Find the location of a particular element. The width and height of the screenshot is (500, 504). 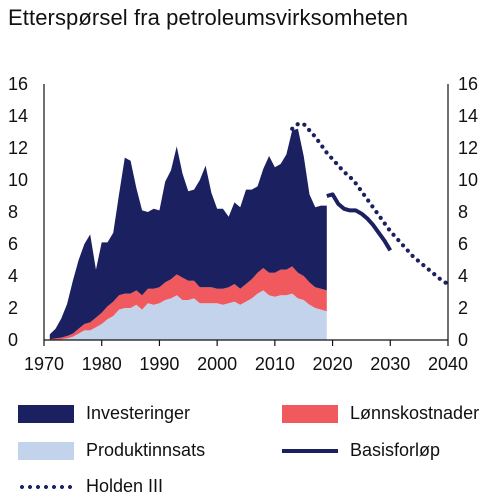

legend-item-holden-iii: Holden III is located at coordinates (90, 486).